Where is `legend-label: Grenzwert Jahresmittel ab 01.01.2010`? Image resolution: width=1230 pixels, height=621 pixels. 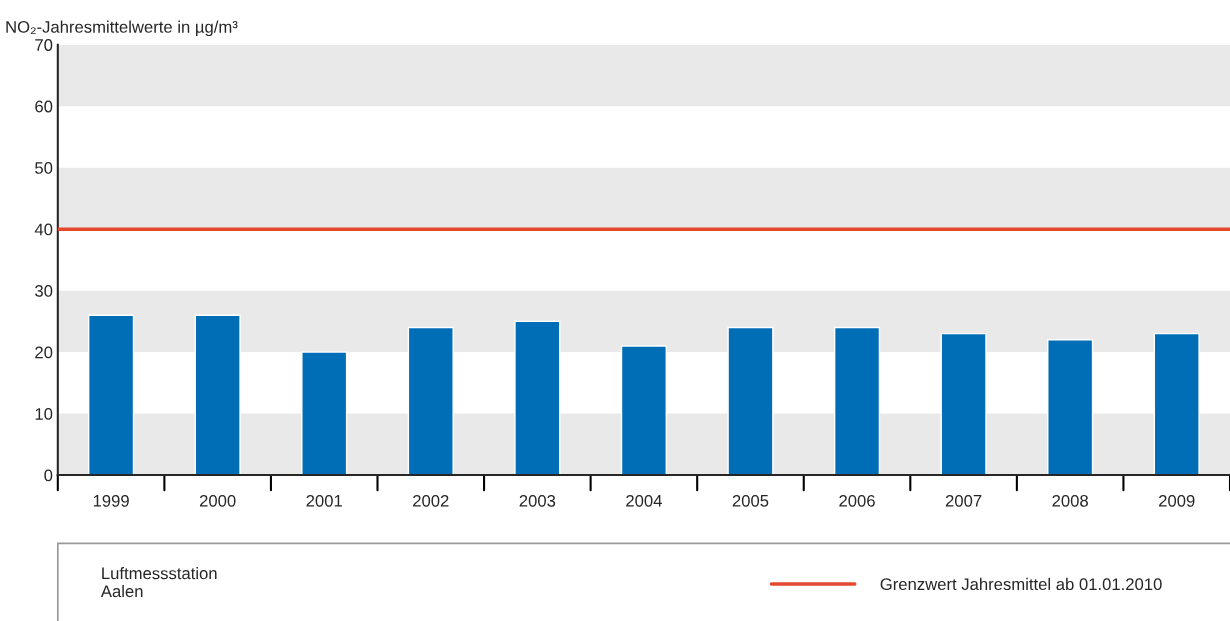 legend-label: Grenzwert Jahresmittel ab 01.01.2010 is located at coordinates (1021, 584).